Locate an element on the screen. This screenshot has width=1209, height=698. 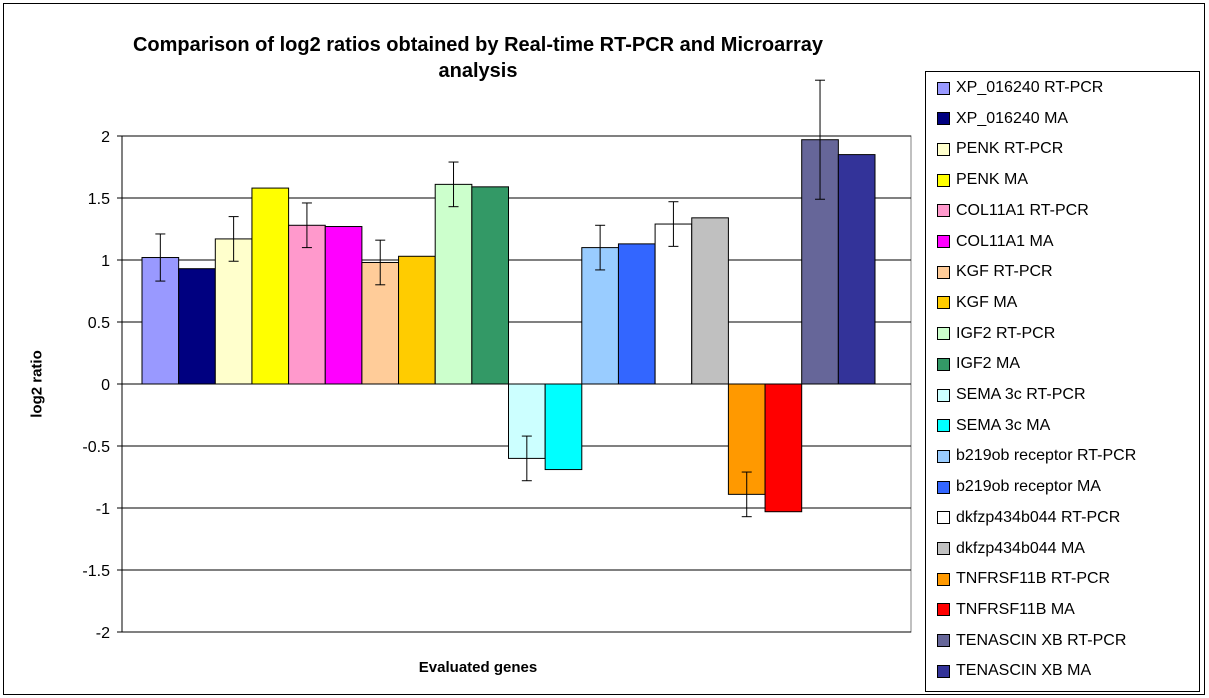
legend-item: dkfzp434b044 RT-PCR is located at coordinates (1028, 518).